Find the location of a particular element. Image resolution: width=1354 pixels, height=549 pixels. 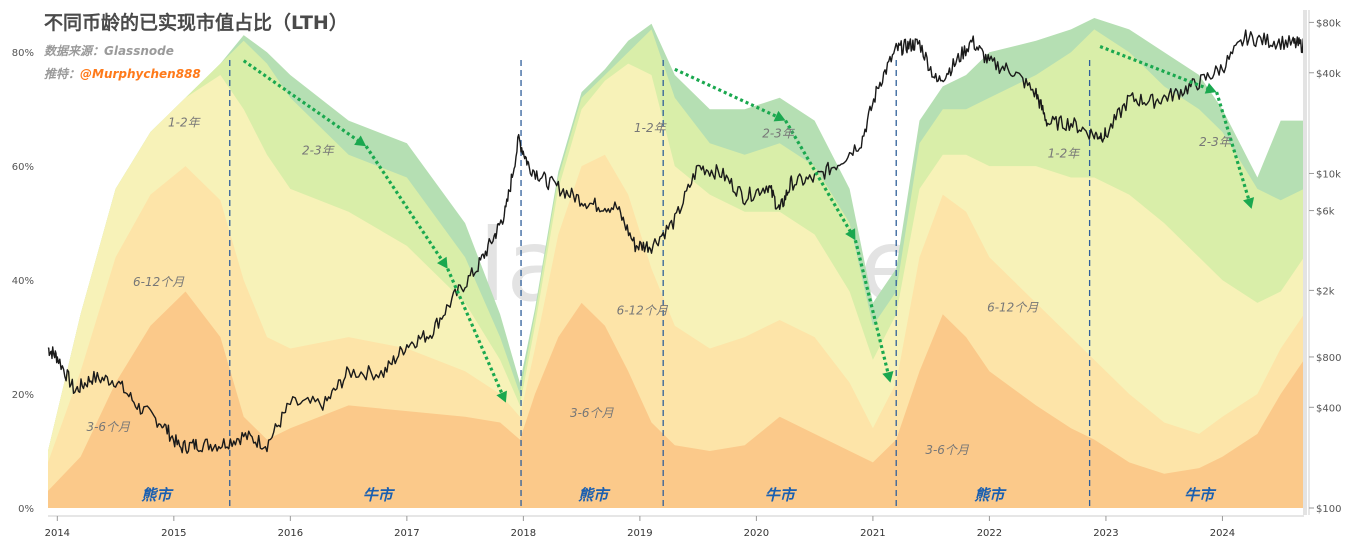

y-right-tick-3: $2k is located at coordinates (1325, 291).